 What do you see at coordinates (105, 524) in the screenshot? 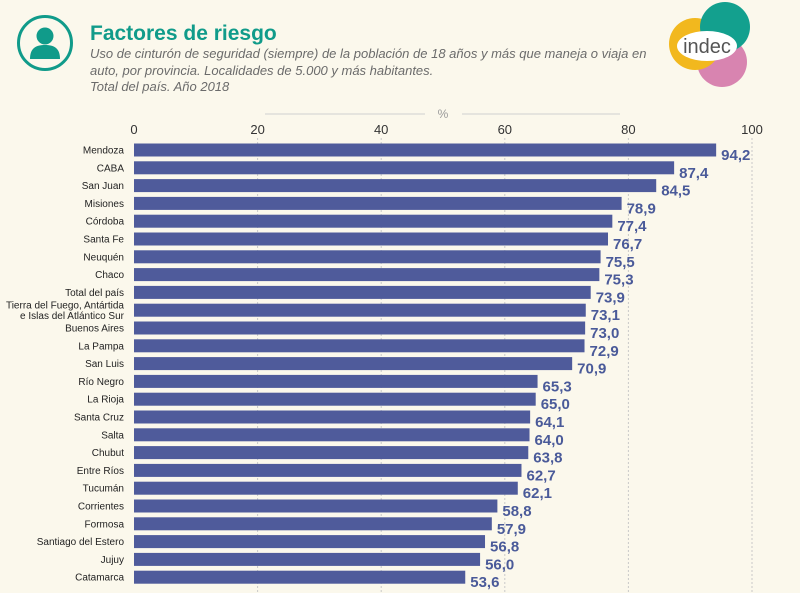
I see `category-label: Formosa` at bounding box center [105, 524].